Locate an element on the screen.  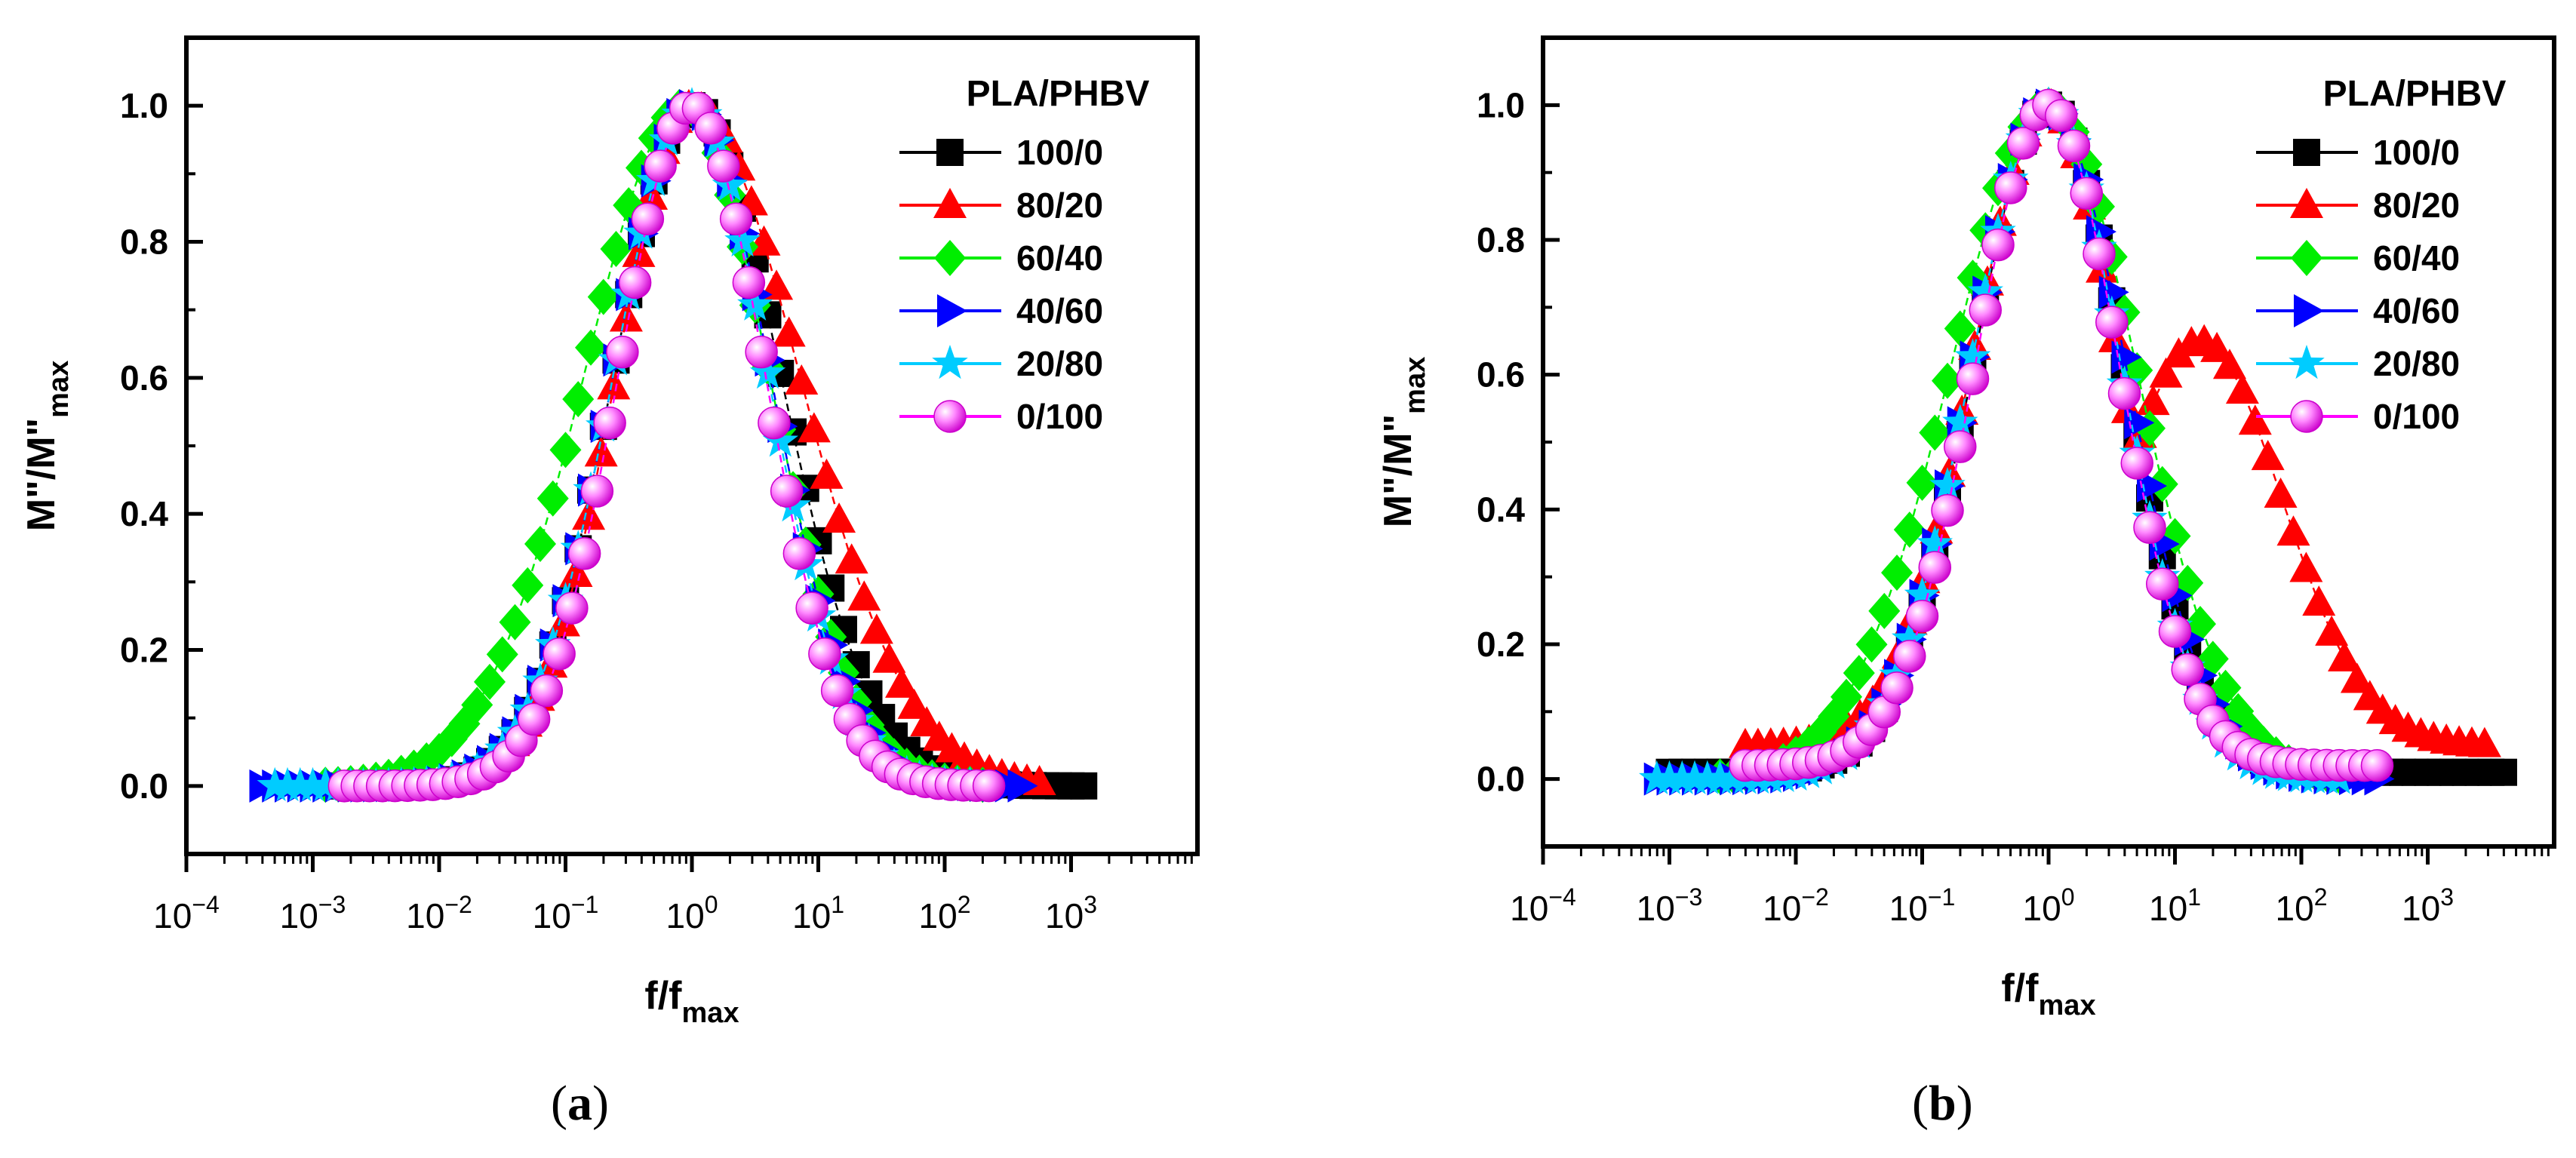
x-tick-label: 10⁻³ is located at coordinates (313, 913).